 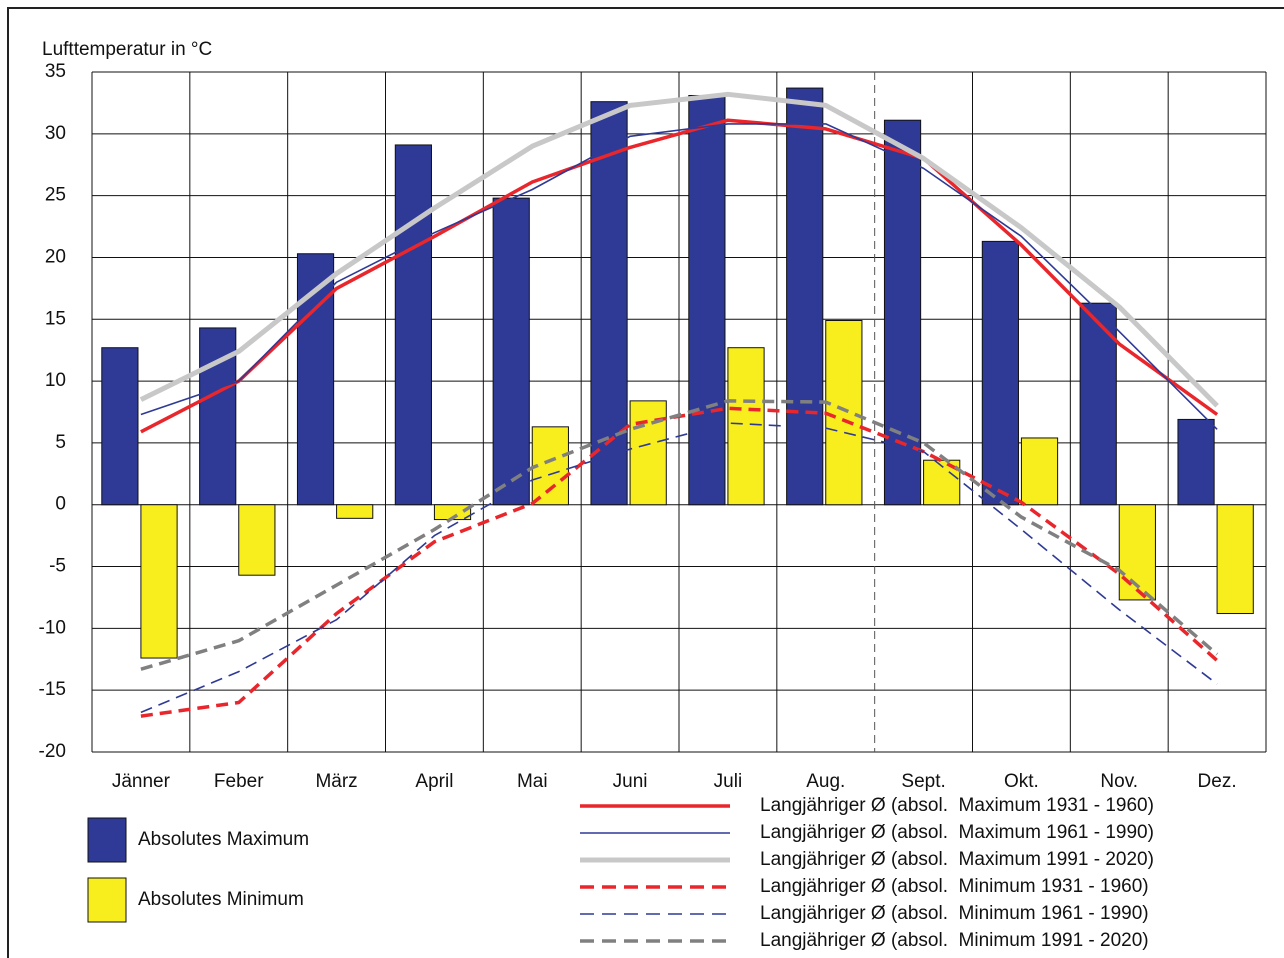 I want to click on x-tick-label: Sept., so click(x=923, y=781).